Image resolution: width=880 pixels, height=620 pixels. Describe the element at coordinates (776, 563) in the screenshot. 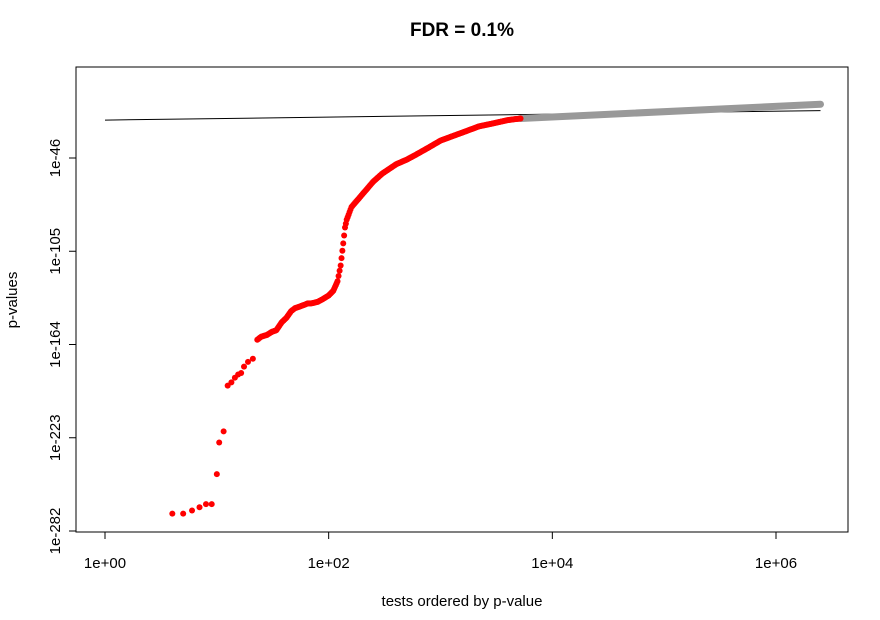

I see `x-tick-label: 1e+06` at that location.